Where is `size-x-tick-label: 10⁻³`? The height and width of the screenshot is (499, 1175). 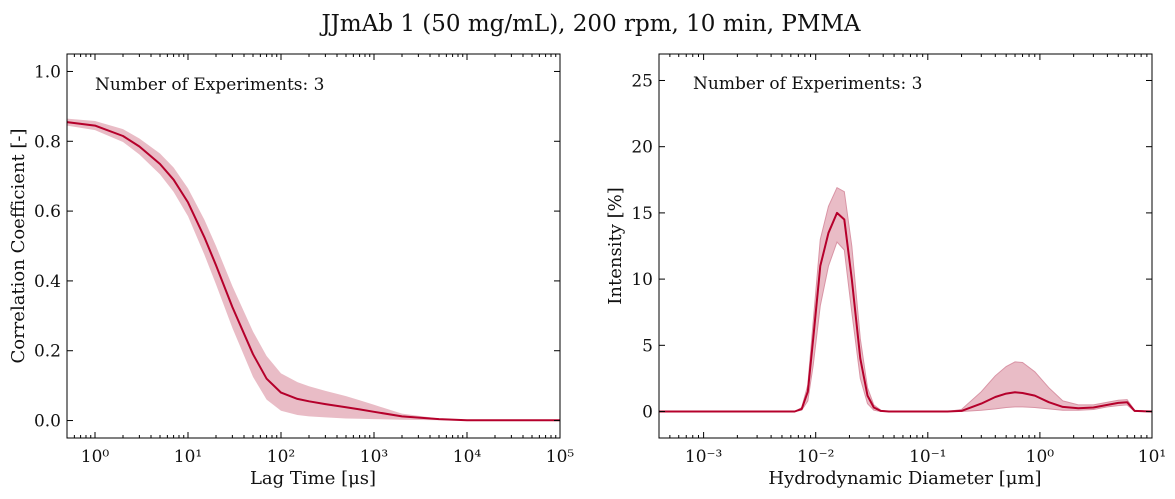
size-x-tick-label: 10⁻³ is located at coordinates (703, 457).